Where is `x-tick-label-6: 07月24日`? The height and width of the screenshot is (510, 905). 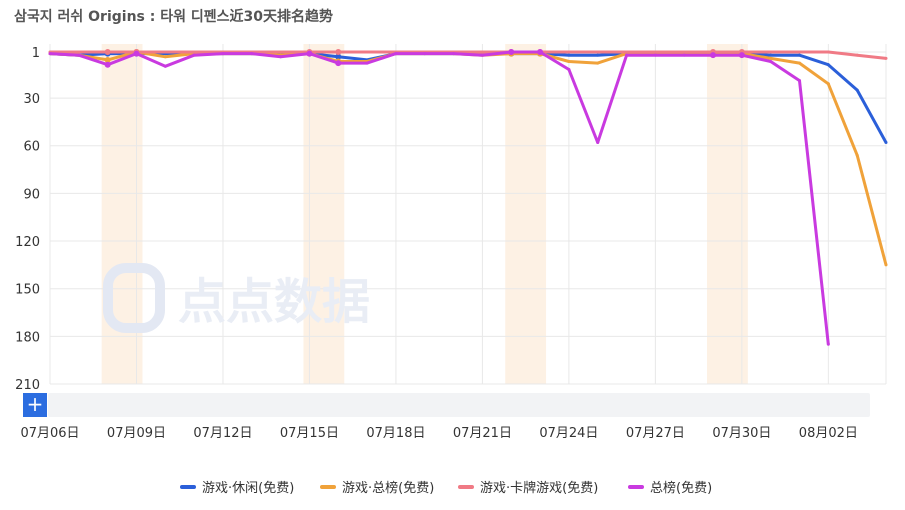 x-tick-label-6: 07月24日 is located at coordinates (568, 433).